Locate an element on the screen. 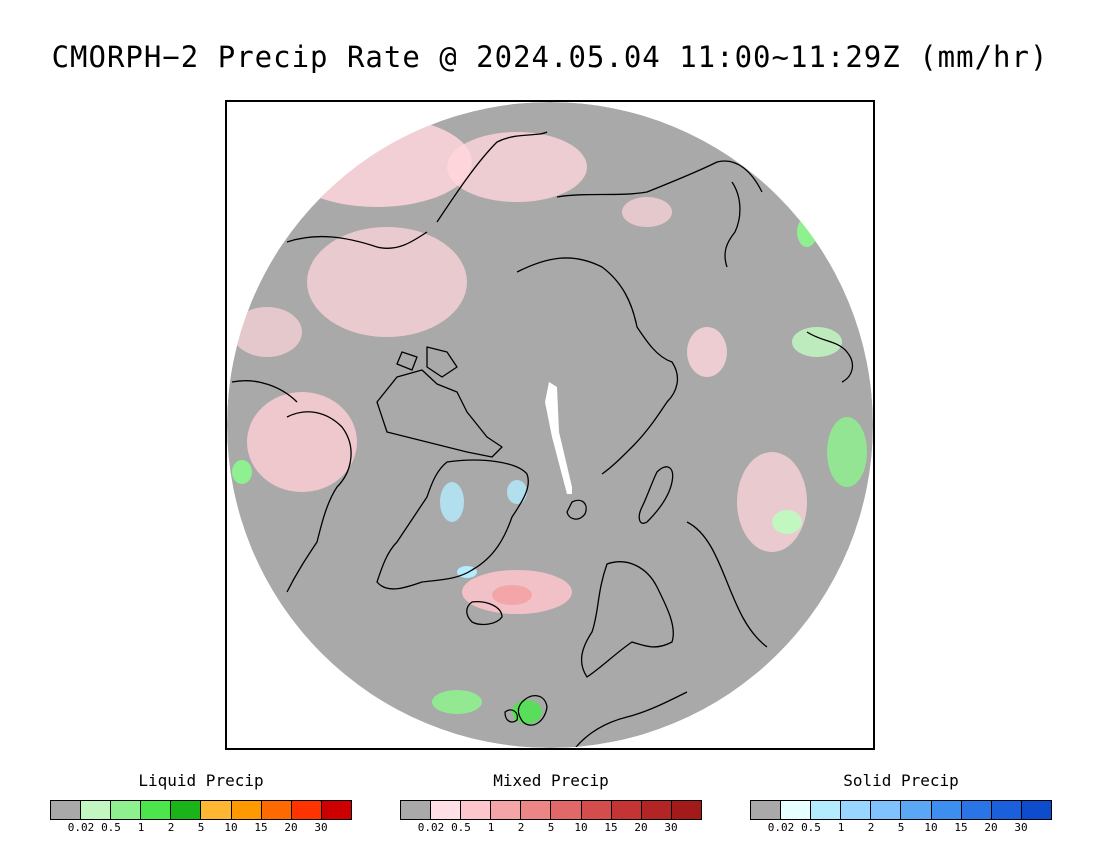  legend-liquid: Liquid Precip 0.02 0.5 1 2 5 10 15 20 30 is located at coordinates (201, 802).